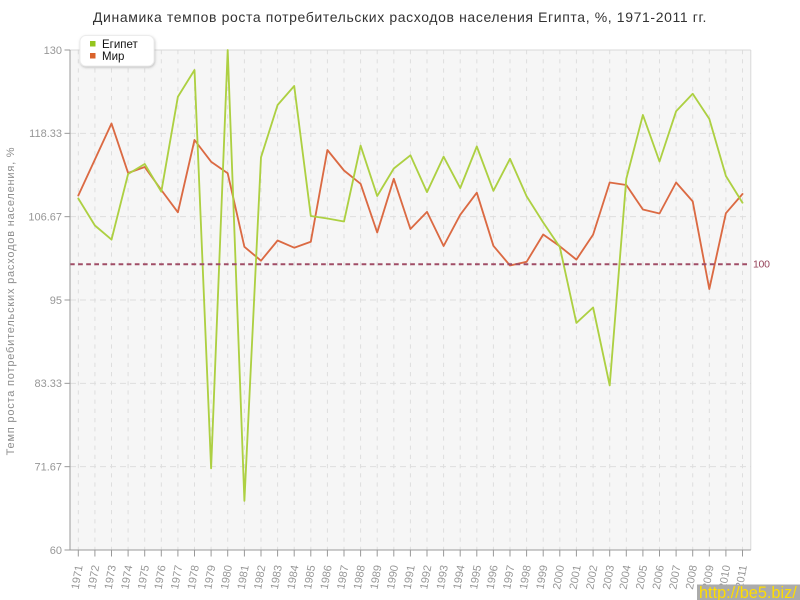 This screenshot has height=600, width=800. Describe the element at coordinates (443, 577) in the screenshot. I see `svg-text: 1993` at that location.